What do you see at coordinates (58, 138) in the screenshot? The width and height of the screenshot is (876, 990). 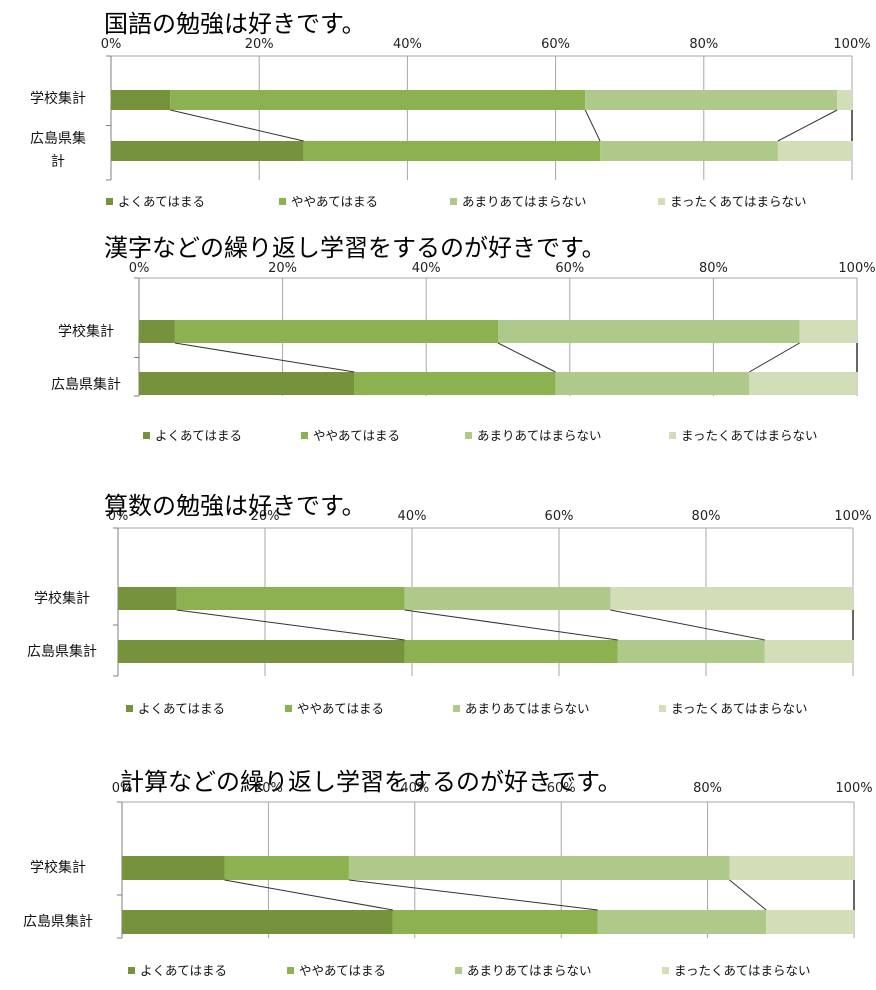 I see `category-label: 広島県集` at bounding box center [58, 138].